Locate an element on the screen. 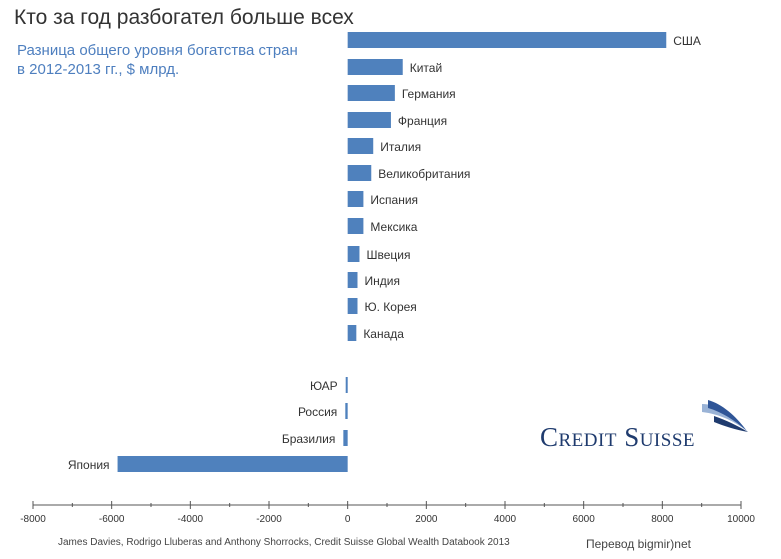  category-label: Швеция is located at coordinates (388, 255).